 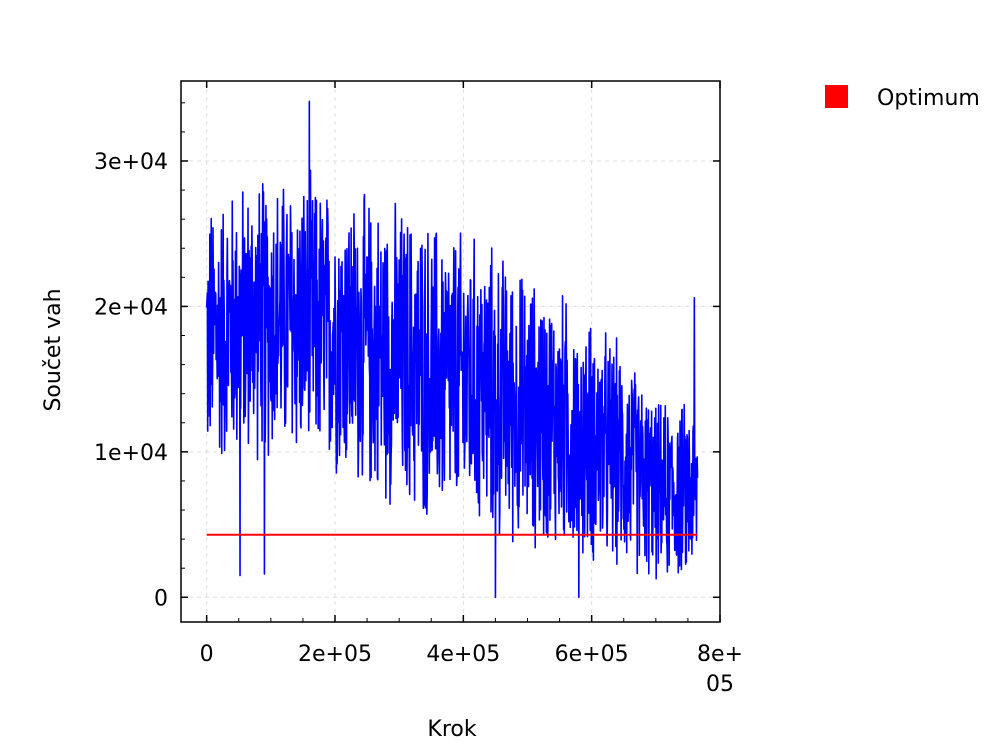 What do you see at coordinates (131, 162) in the screenshot?
I see `y-tick-label: 3e+04` at bounding box center [131, 162].